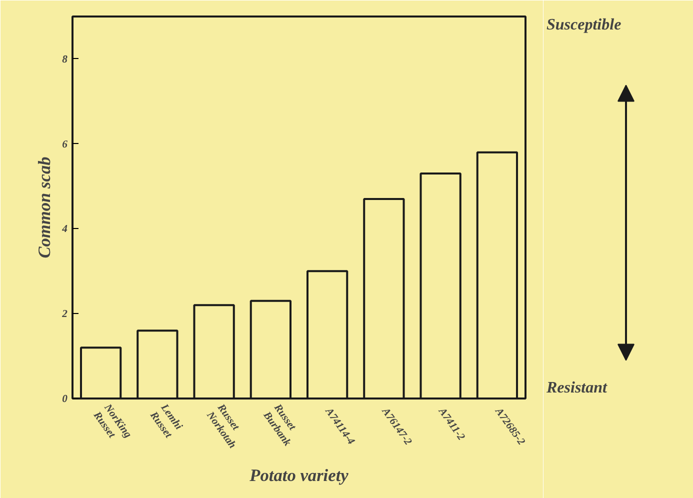  What do you see at coordinates (577, 388) in the screenshot?
I see `text: Resistant` at bounding box center [577, 388].